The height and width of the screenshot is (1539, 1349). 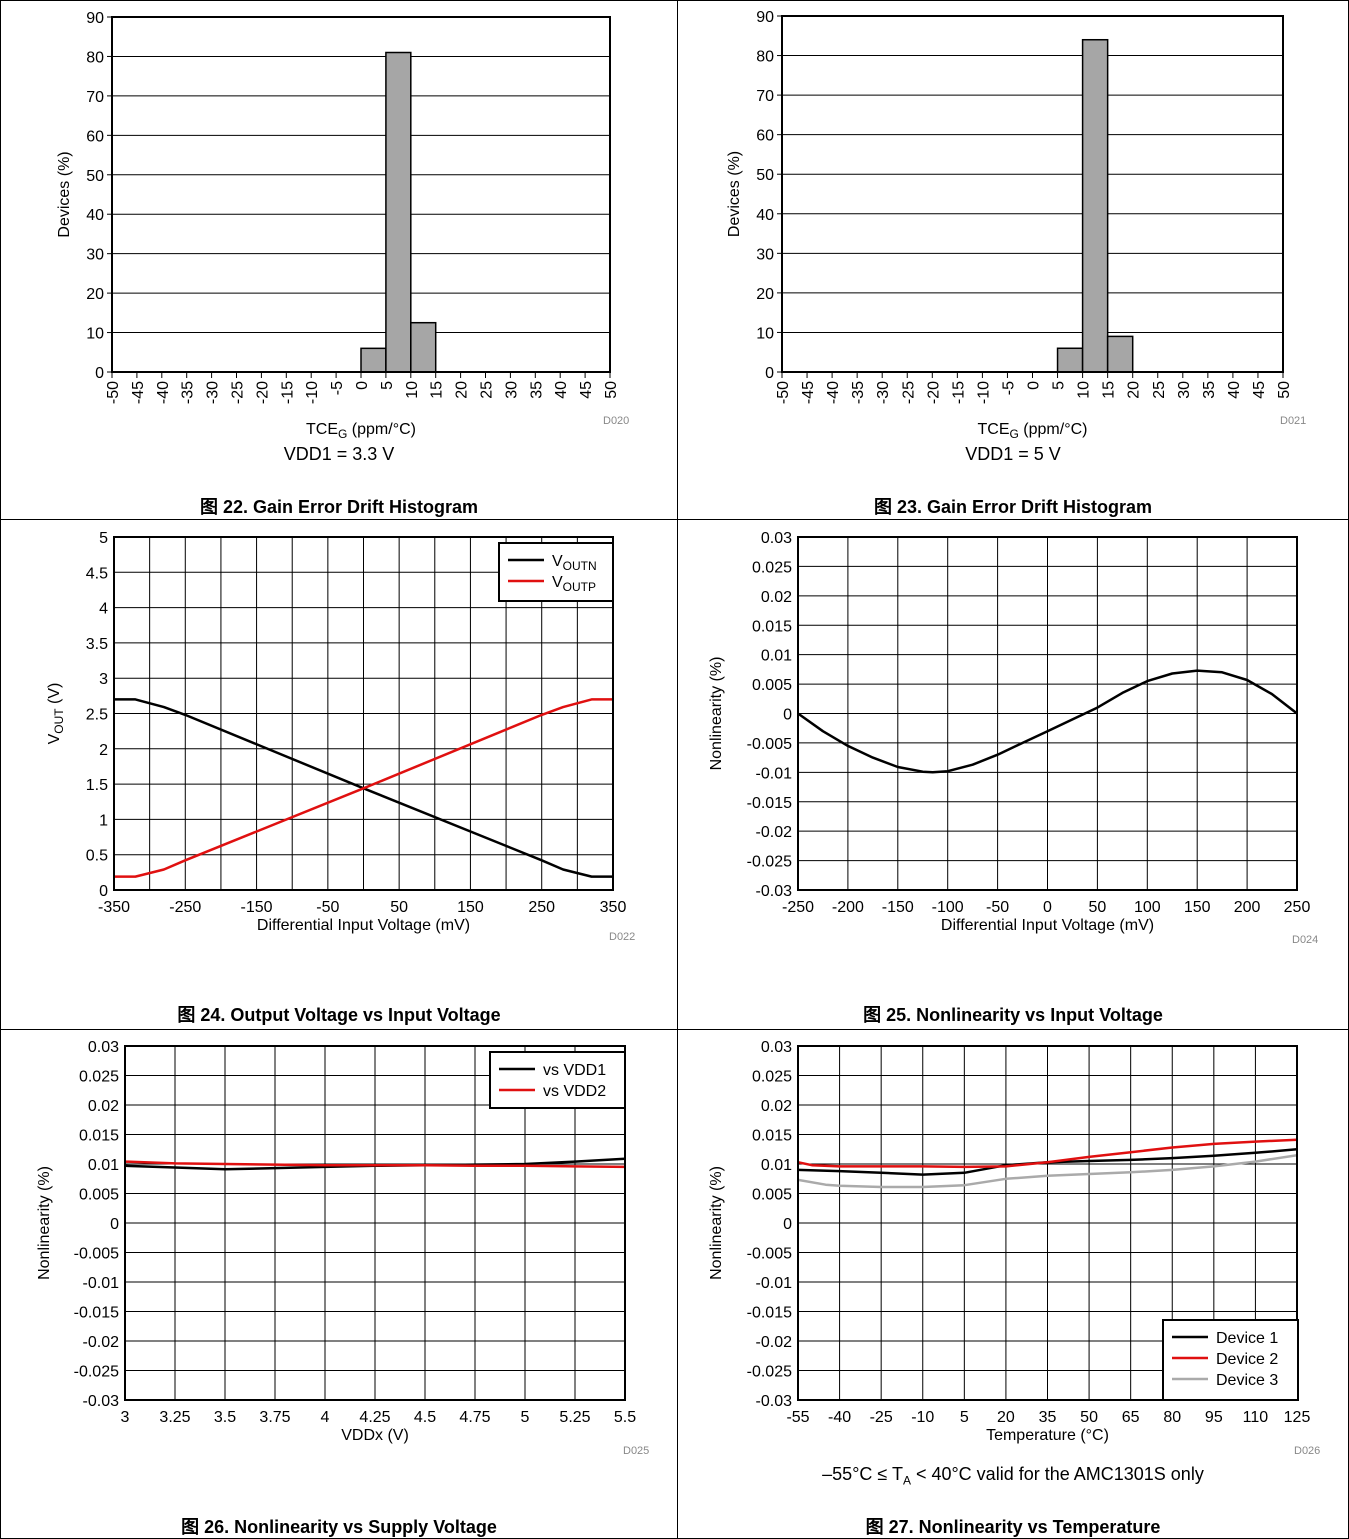 What do you see at coordinates (470, 907) in the screenshot?
I see `x-tick-label: 150` at bounding box center [470, 907].